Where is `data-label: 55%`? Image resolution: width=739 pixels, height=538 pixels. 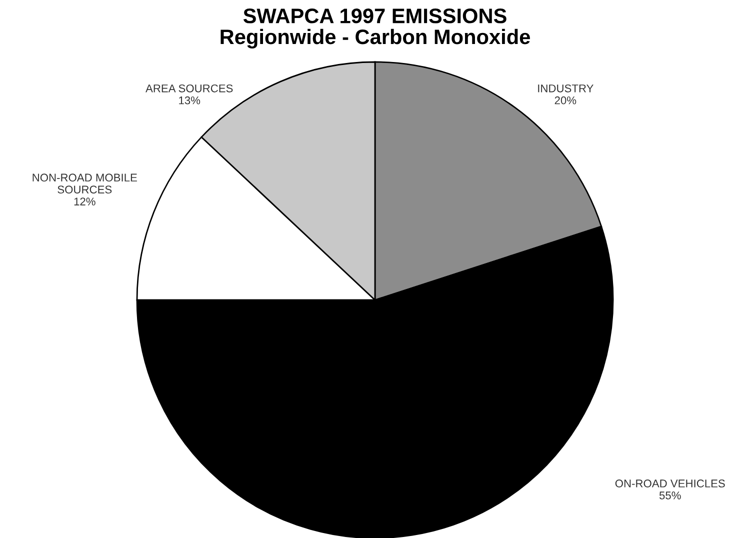
data-label: 55% is located at coordinates (670, 496).